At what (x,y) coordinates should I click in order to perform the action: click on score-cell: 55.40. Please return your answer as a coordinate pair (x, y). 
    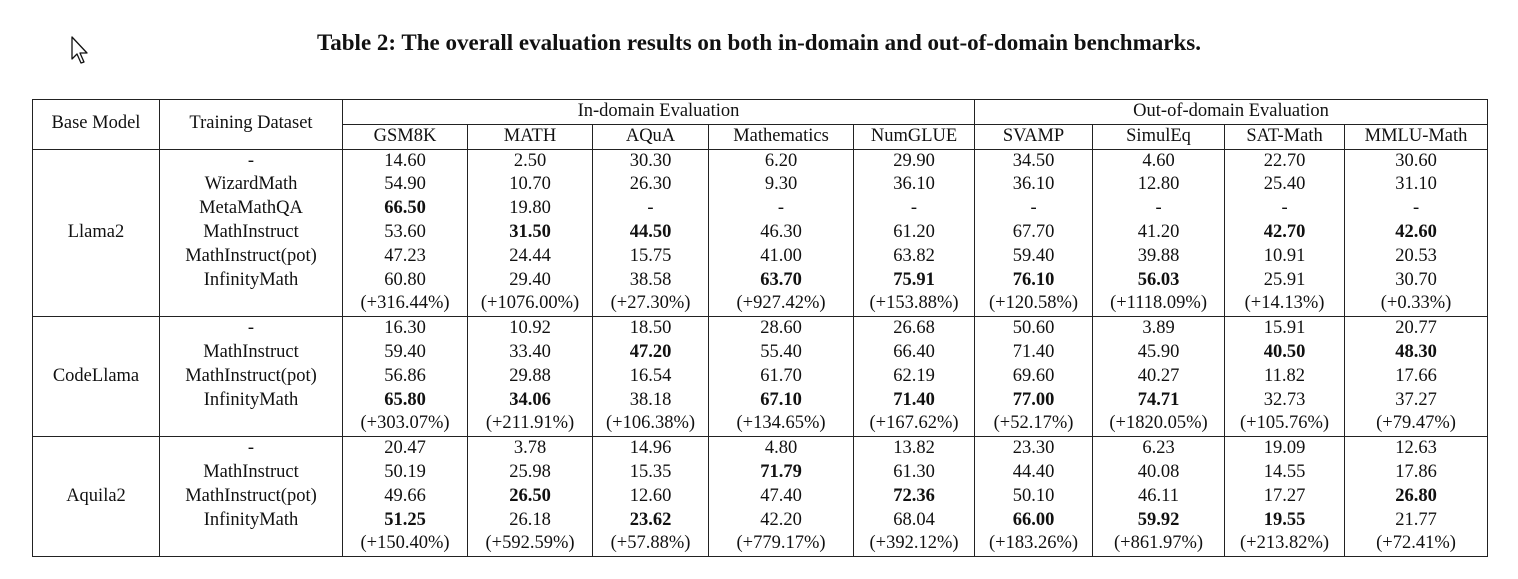
    Looking at the image, I should click on (781, 352).